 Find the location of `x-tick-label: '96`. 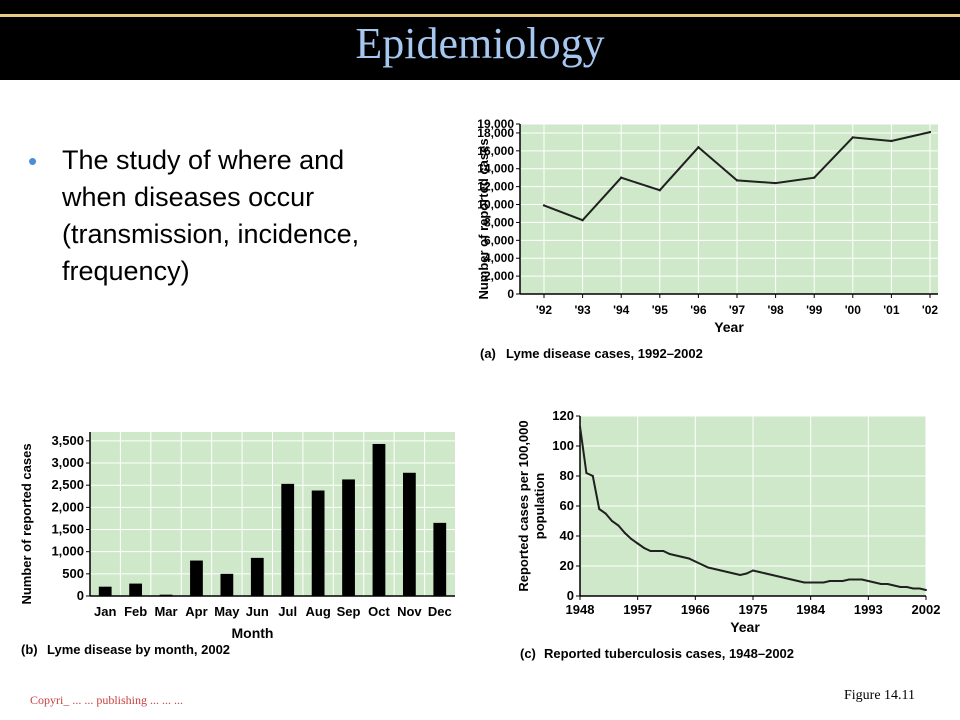

x-tick-label: '96 is located at coordinates (698, 310).